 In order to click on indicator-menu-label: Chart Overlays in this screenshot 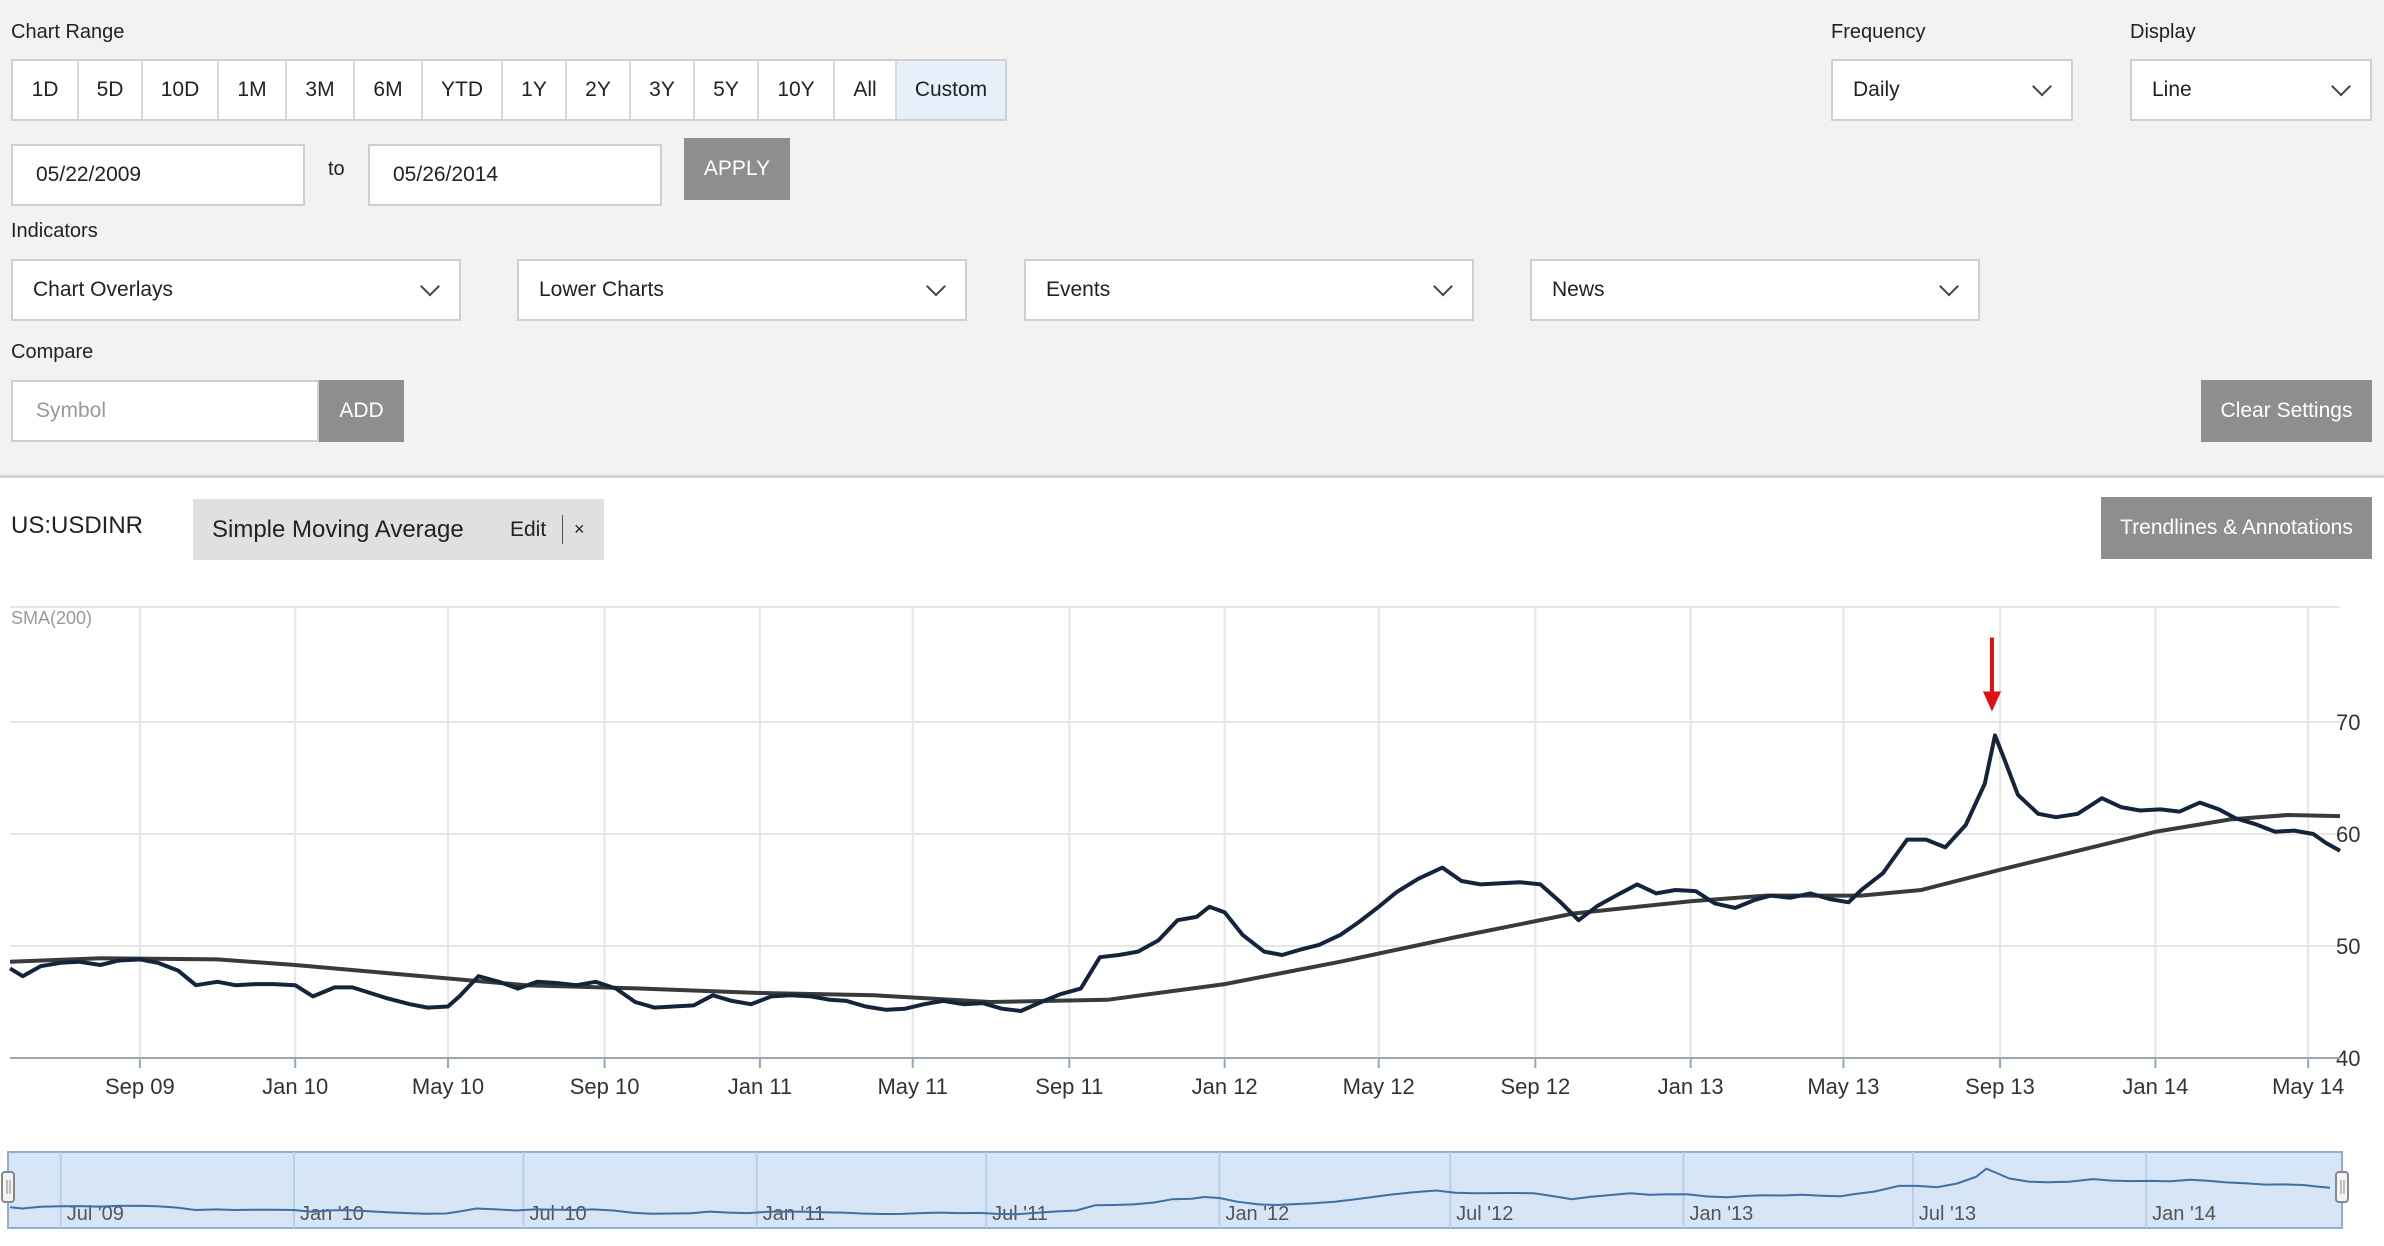, I will do `click(103, 289)`.